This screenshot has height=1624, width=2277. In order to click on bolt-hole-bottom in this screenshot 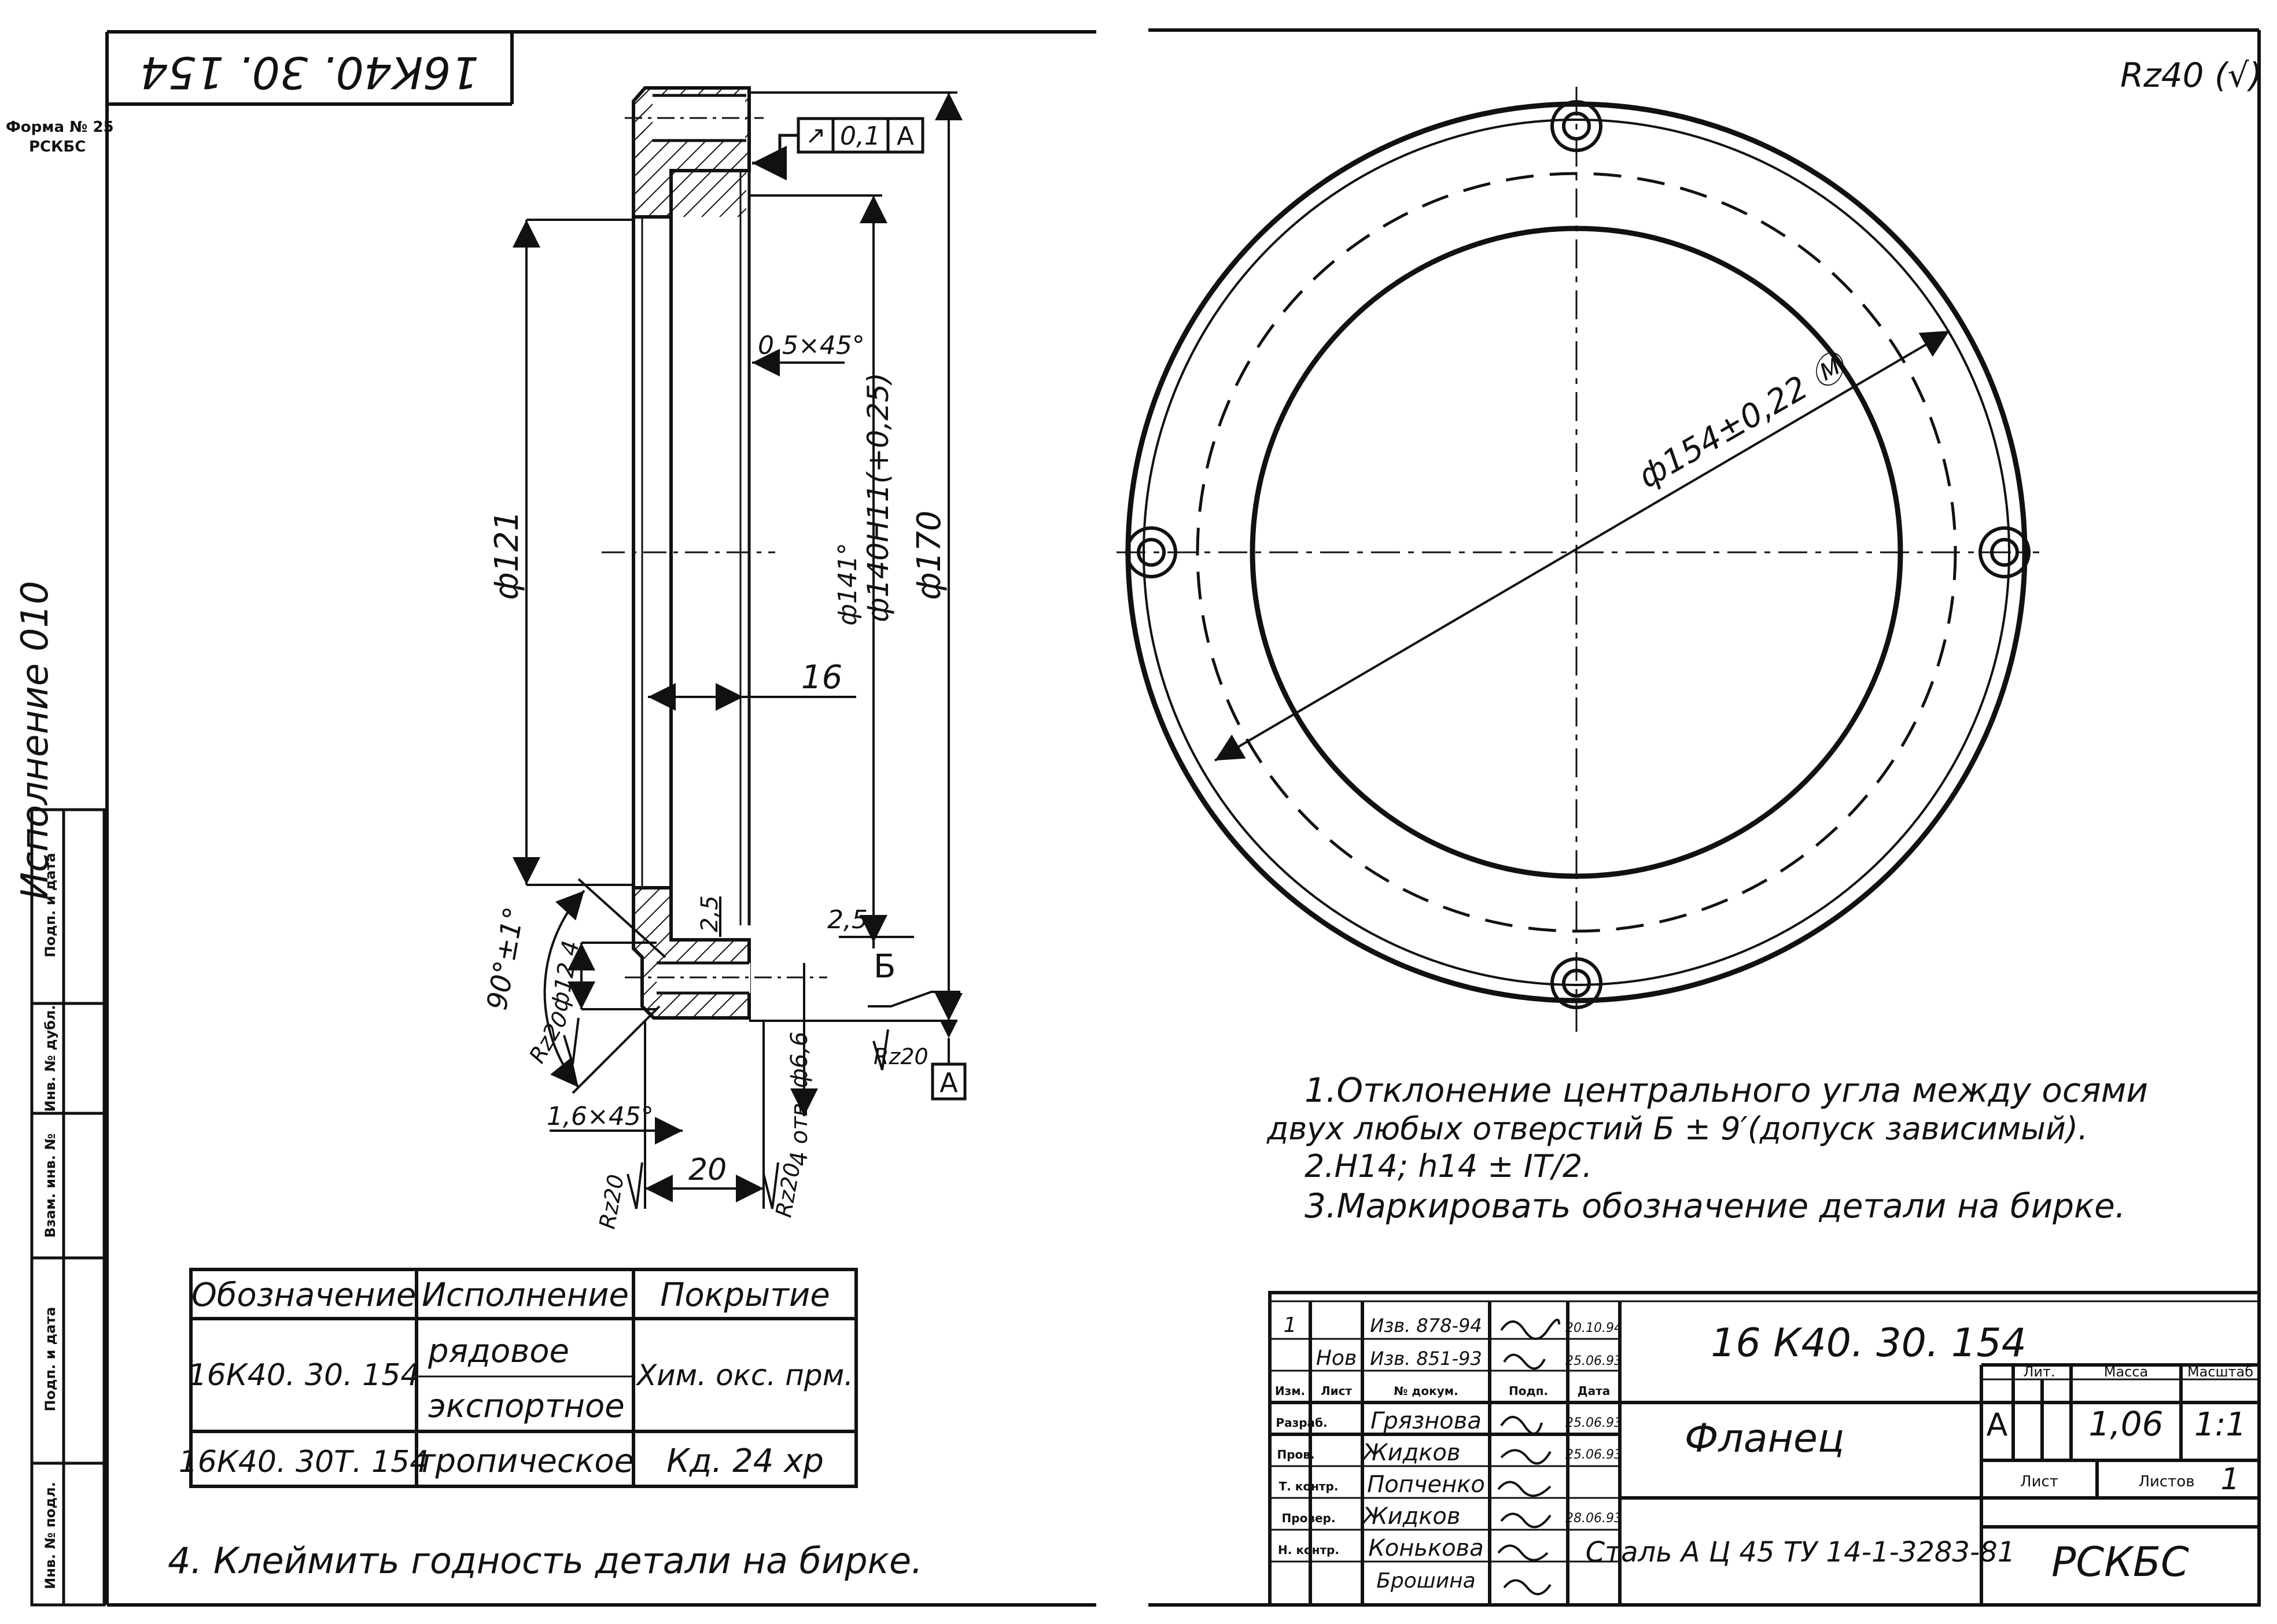, I will do `click(1576, 983)`.